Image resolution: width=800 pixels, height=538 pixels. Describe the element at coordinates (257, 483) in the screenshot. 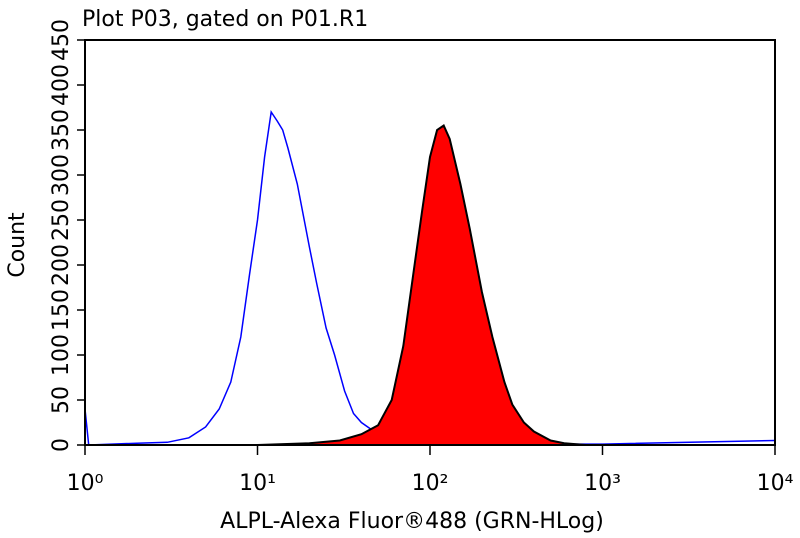

I see `x-tick-label: 10¹` at that location.